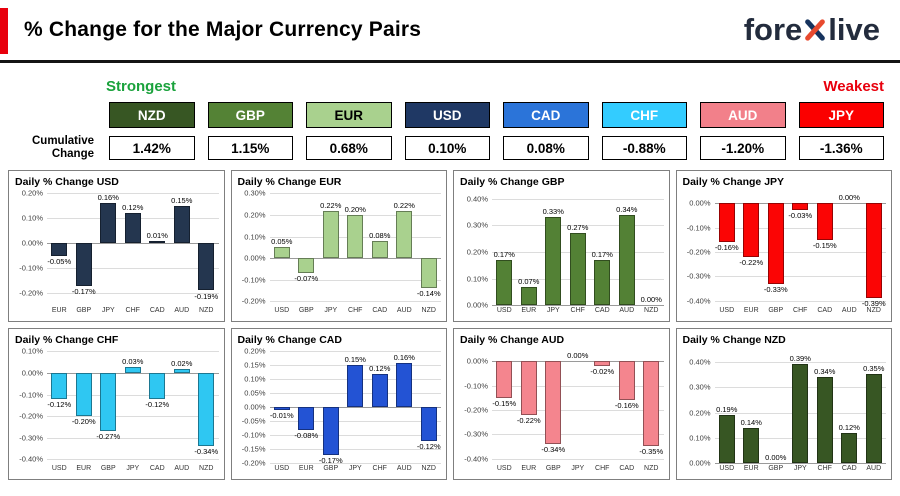 This screenshot has height=496, width=900. I want to click on bar-column-cad: -0.12%, so click(157, 407).